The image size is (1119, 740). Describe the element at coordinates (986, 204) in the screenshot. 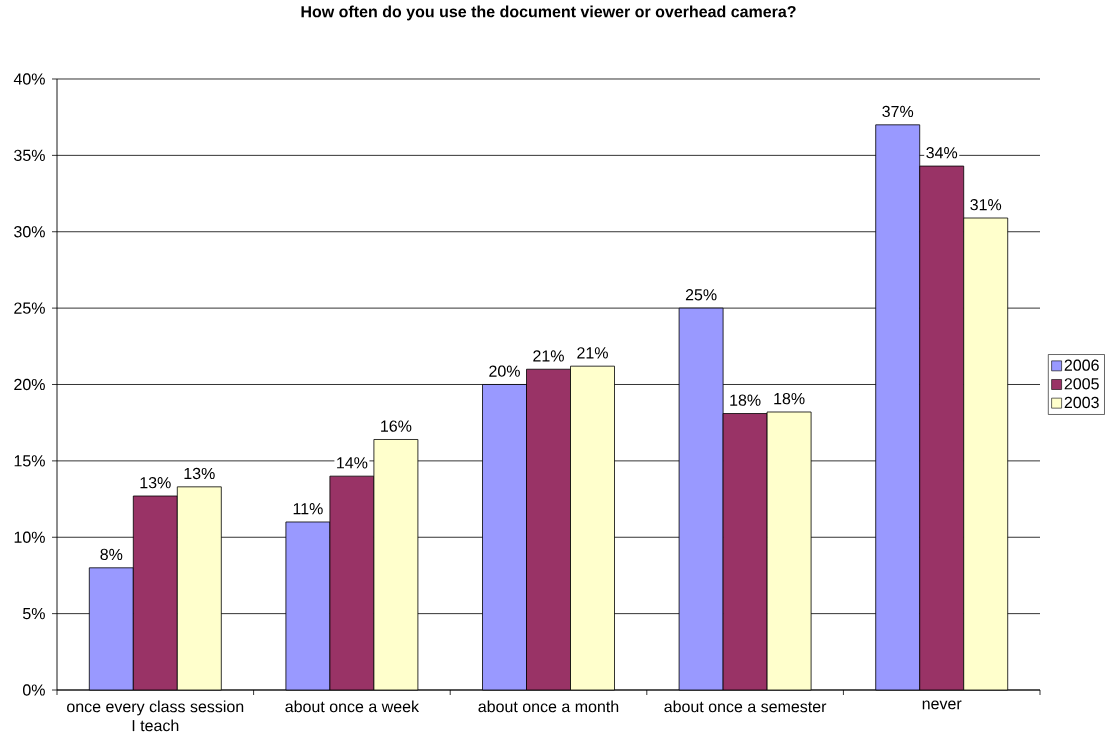

I see `data-label: 31%` at that location.